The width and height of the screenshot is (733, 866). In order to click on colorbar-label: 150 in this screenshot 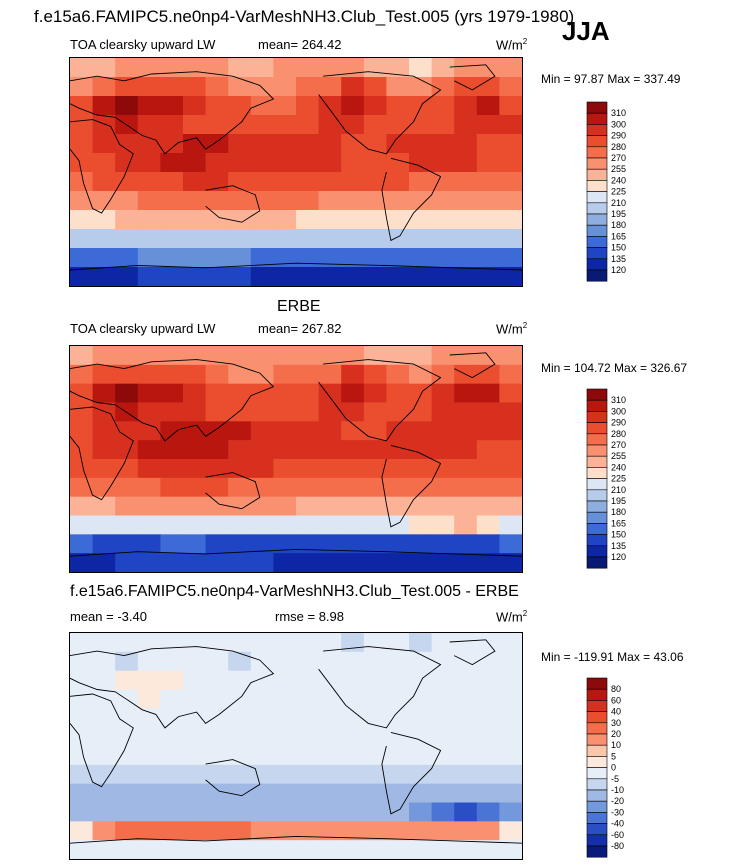, I will do `click(618, 535)`.